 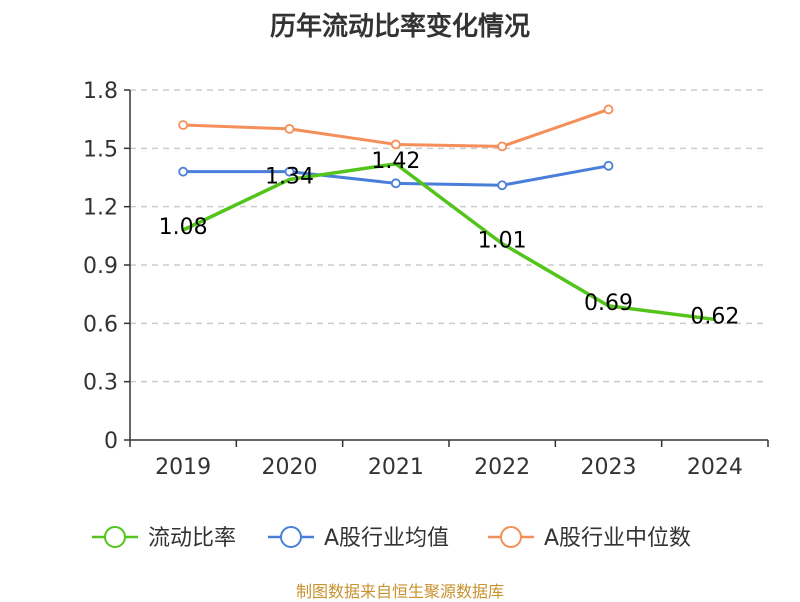 What do you see at coordinates (395, 161) in the screenshot?
I see `data-label: 1.42` at bounding box center [395, 161].